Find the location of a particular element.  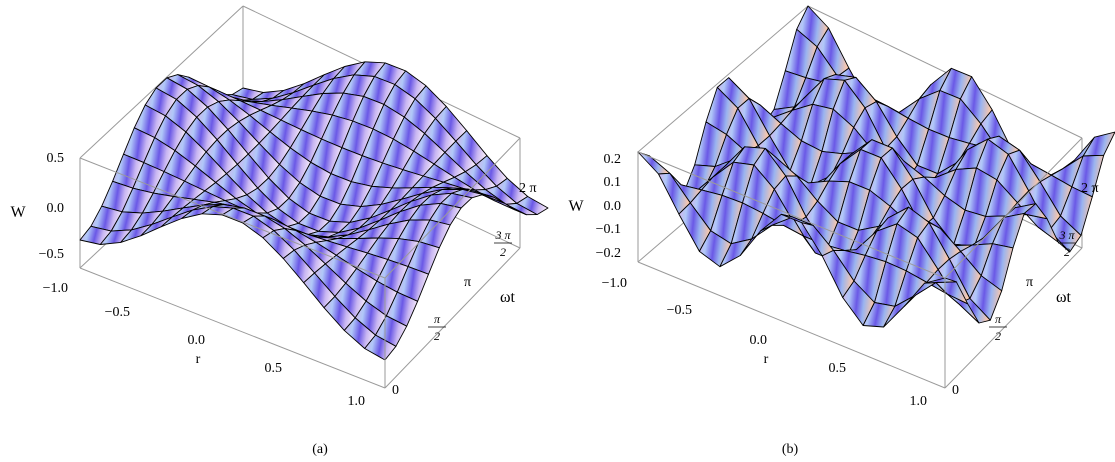

r-axis-label-a: r is located at coordinates (198, 359).